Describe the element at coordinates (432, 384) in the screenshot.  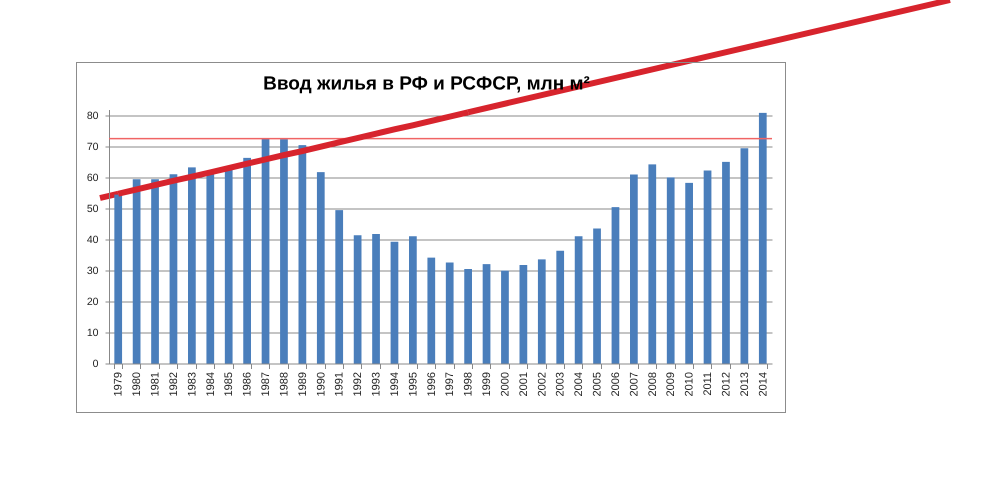
I see `x-tick-label: 1996` at that location.